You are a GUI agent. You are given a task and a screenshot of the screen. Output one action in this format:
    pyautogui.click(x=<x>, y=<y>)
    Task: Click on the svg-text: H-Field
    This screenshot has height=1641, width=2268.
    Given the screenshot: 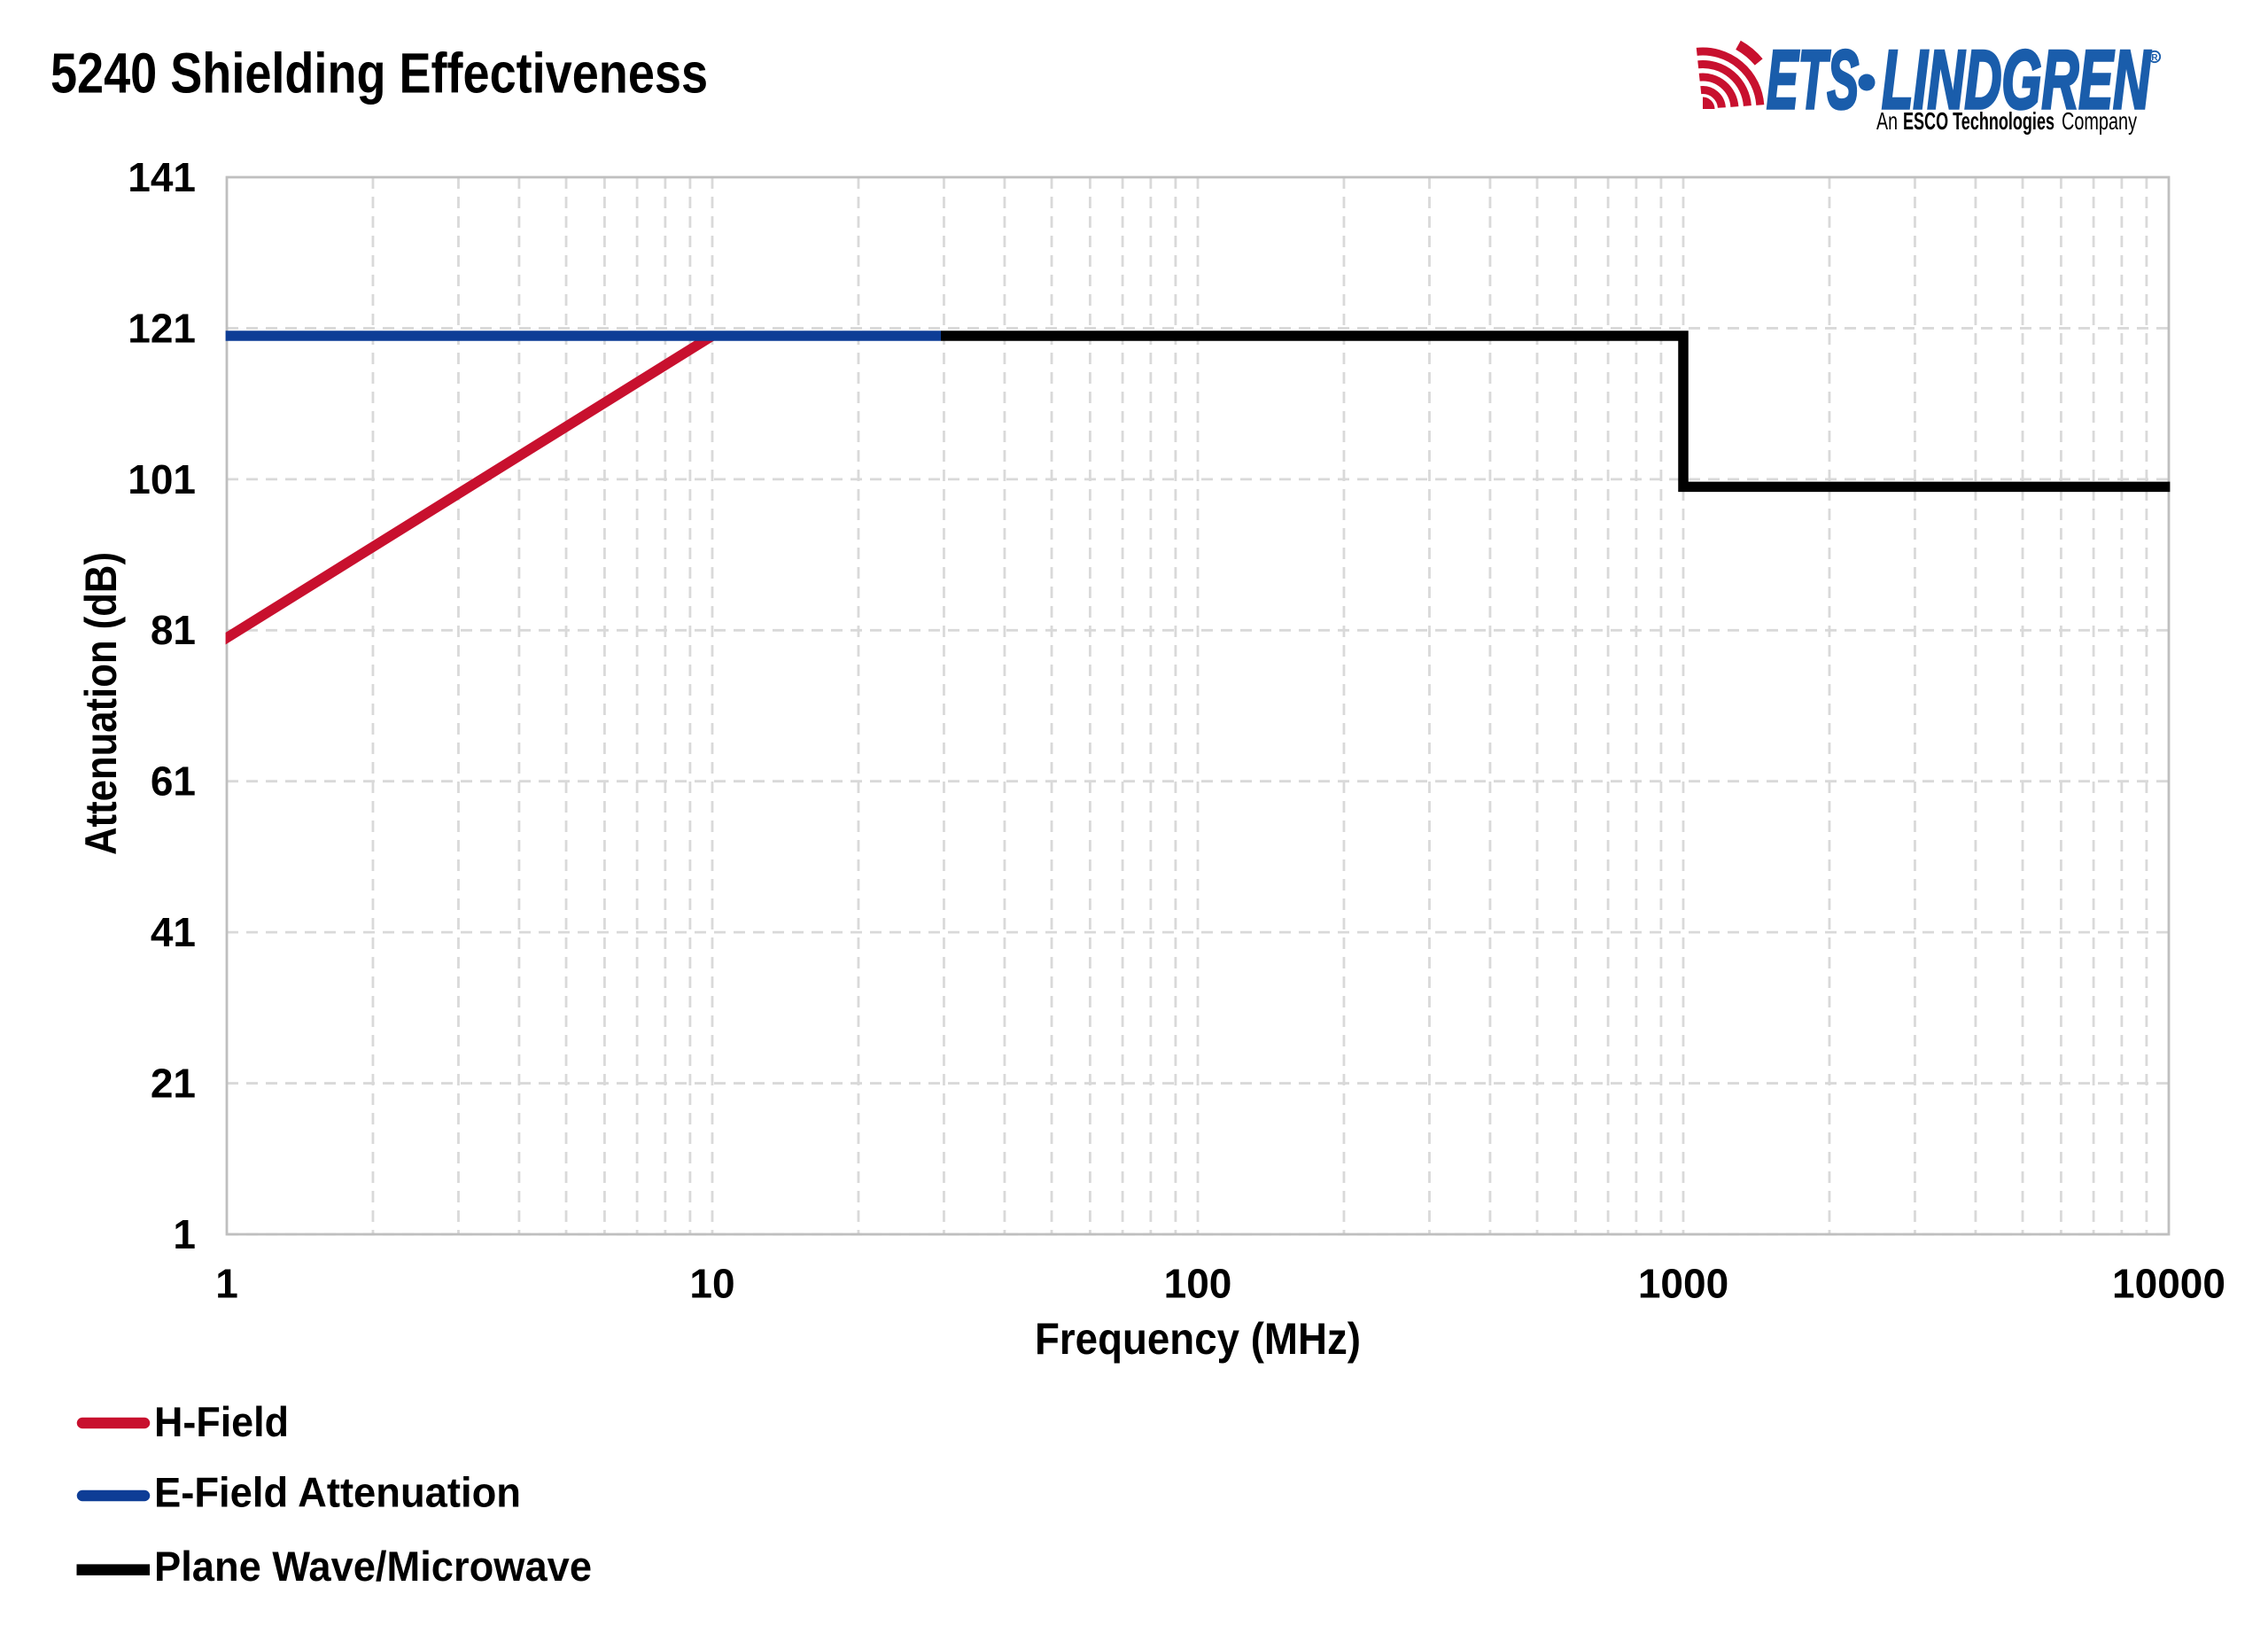 What is the action you would take?
    pyautogui.click(x=221, y=1421)
    